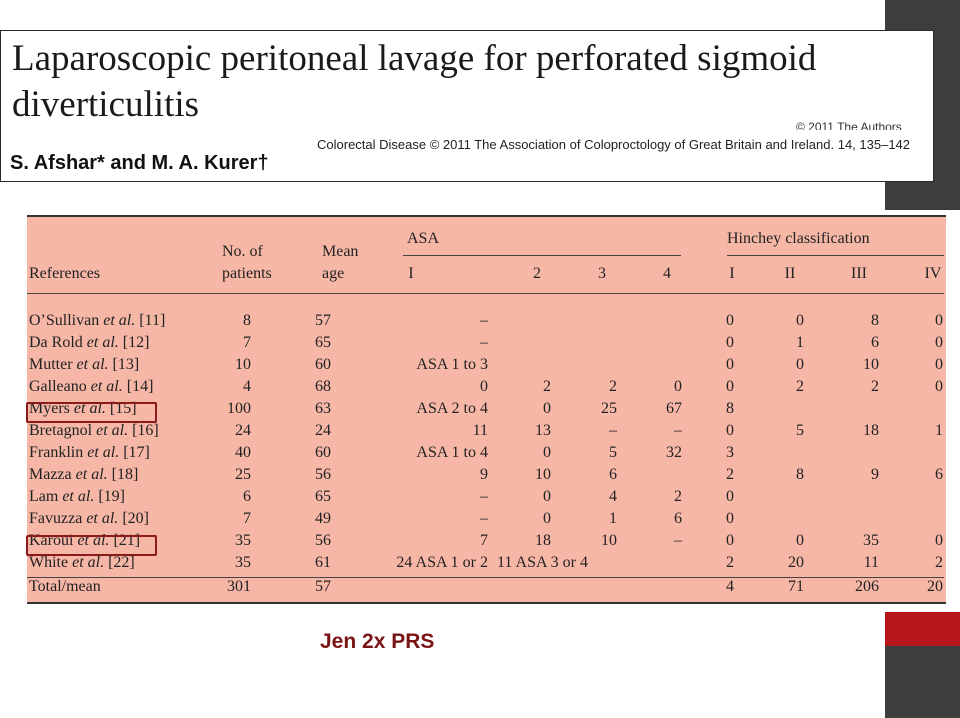  Describe the element at coordinates (871, 540) in the screenshot. I see `cell-h3: 35` at that location.